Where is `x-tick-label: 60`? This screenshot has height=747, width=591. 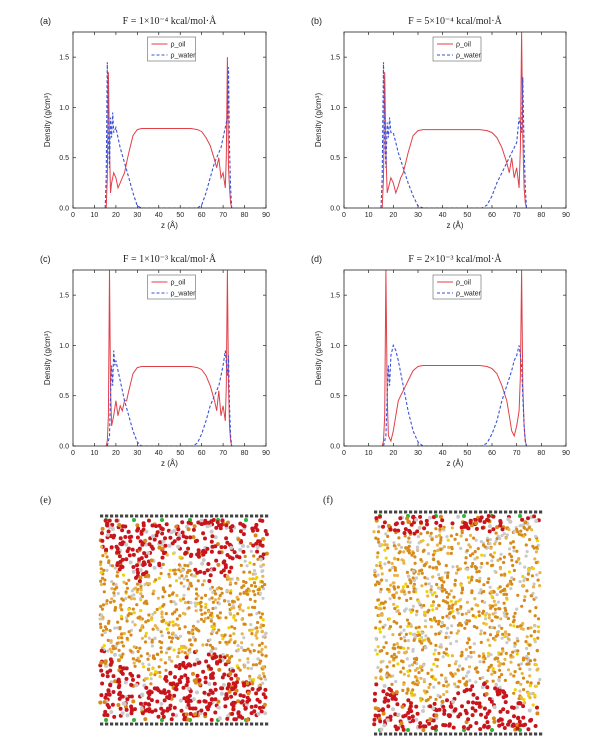
x-tick-label: 60 is located at coordinates (492, 215).